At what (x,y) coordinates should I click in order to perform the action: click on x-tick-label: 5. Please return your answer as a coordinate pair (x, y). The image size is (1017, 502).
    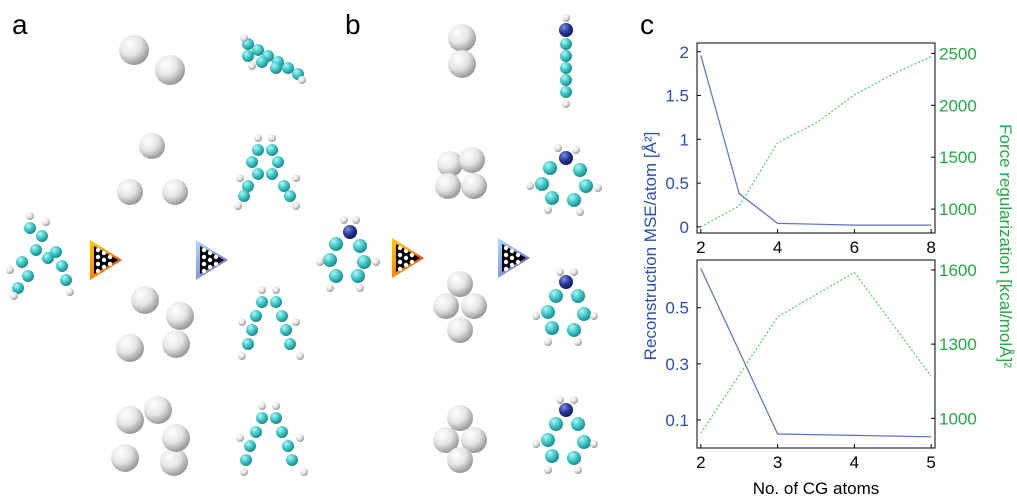
    Looking at the image, I should click on (930, 462).